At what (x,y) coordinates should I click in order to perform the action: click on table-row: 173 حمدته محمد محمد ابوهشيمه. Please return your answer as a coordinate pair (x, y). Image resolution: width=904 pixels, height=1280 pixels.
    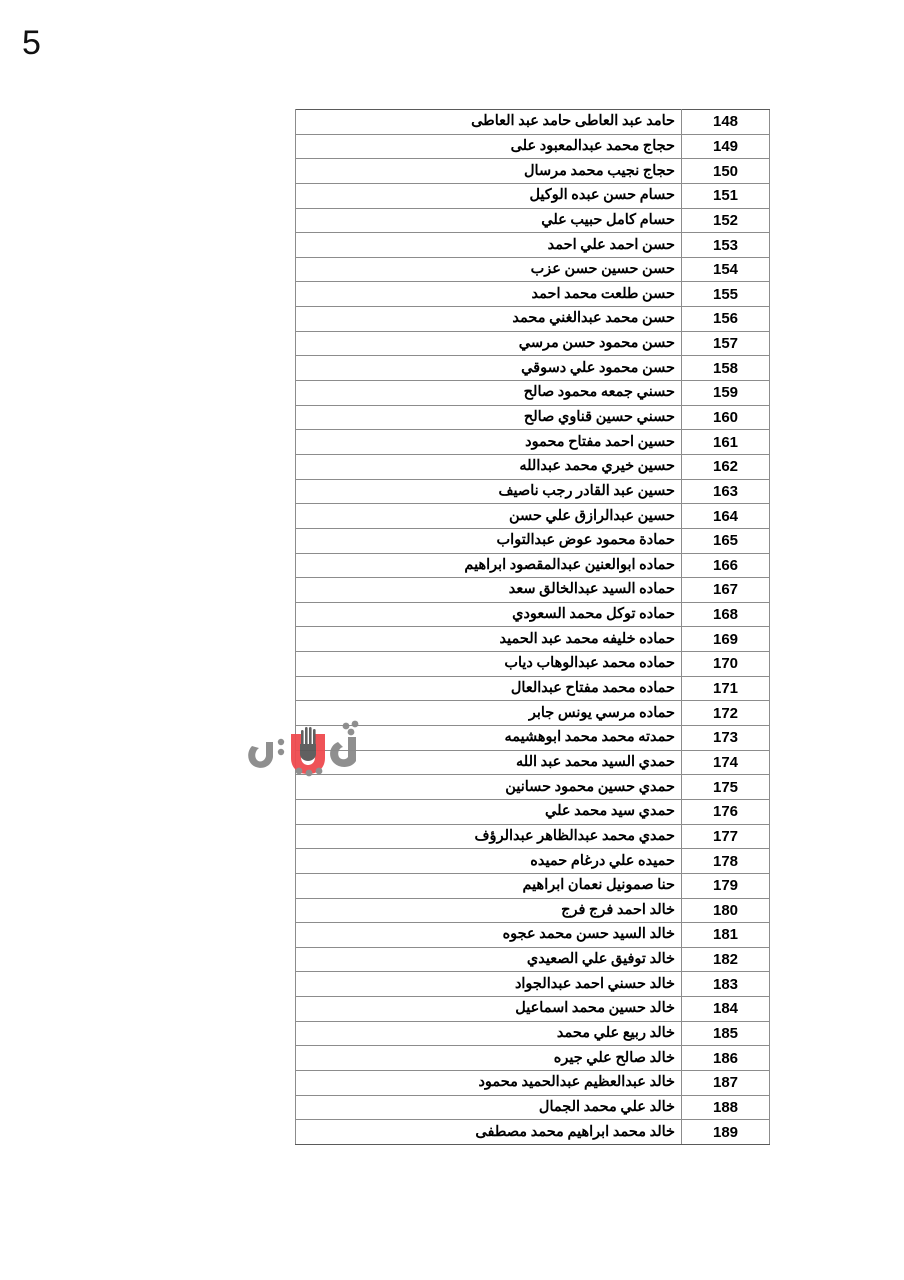
    Looking at the image, I should click on (532, 738).